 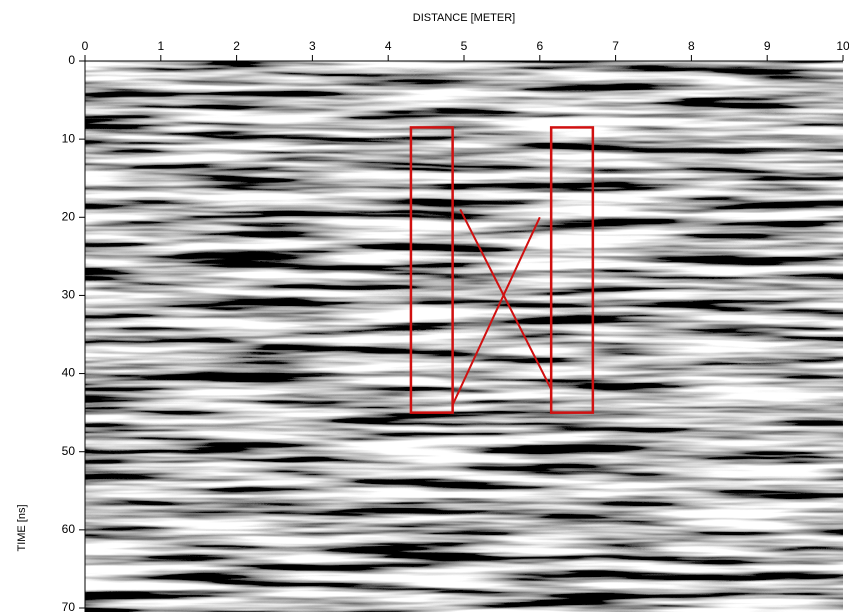 What do you see at coordinates (312, 46) in the screenshot?
I see `x-tick-label: 3` at bounding box center [312, 46].